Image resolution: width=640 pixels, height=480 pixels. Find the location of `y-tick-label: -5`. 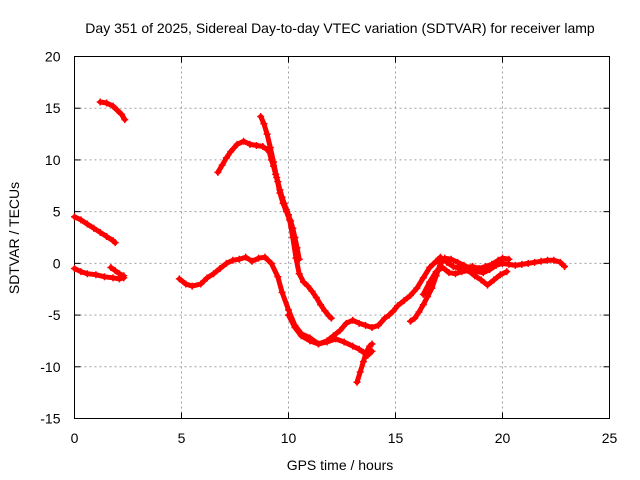

y-tick-label: -5 is located at coordinates (54, 315).